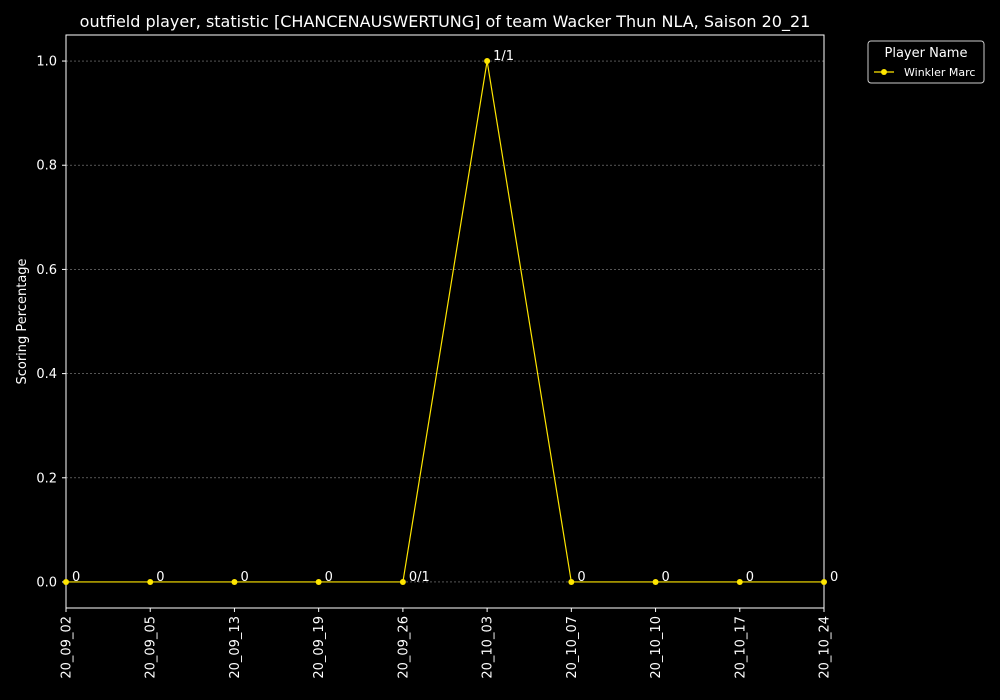 This screenshot has width=1000, height=700. What do you see at coordinates (939, 72) in the screenshot?
I see `legend-entry-label: Winkler Marc` at bounding box center [939, 72].